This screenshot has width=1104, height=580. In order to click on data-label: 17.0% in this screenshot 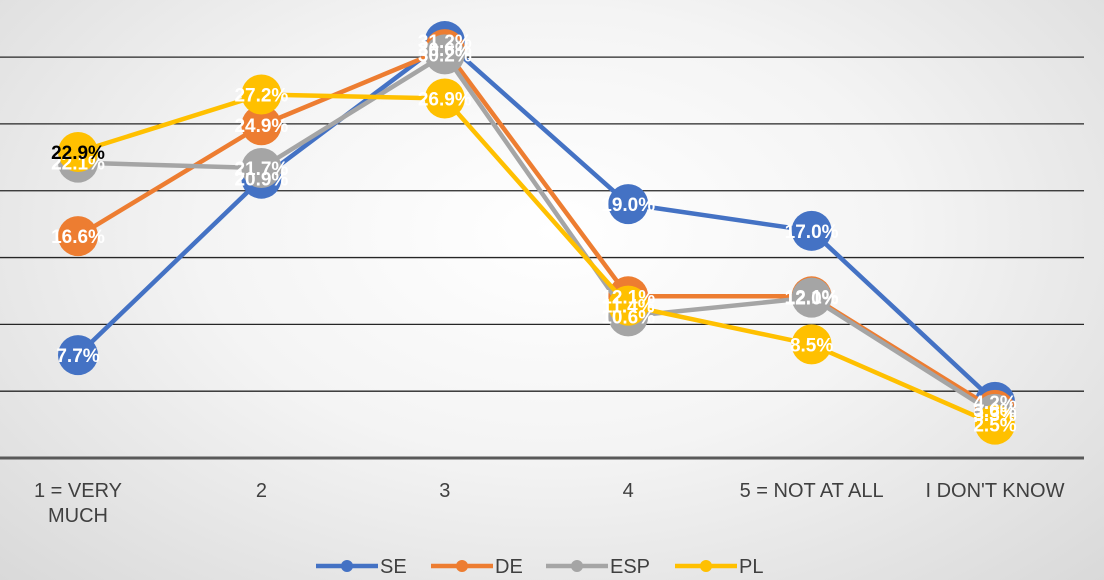, I will do `click(812, 232)`.